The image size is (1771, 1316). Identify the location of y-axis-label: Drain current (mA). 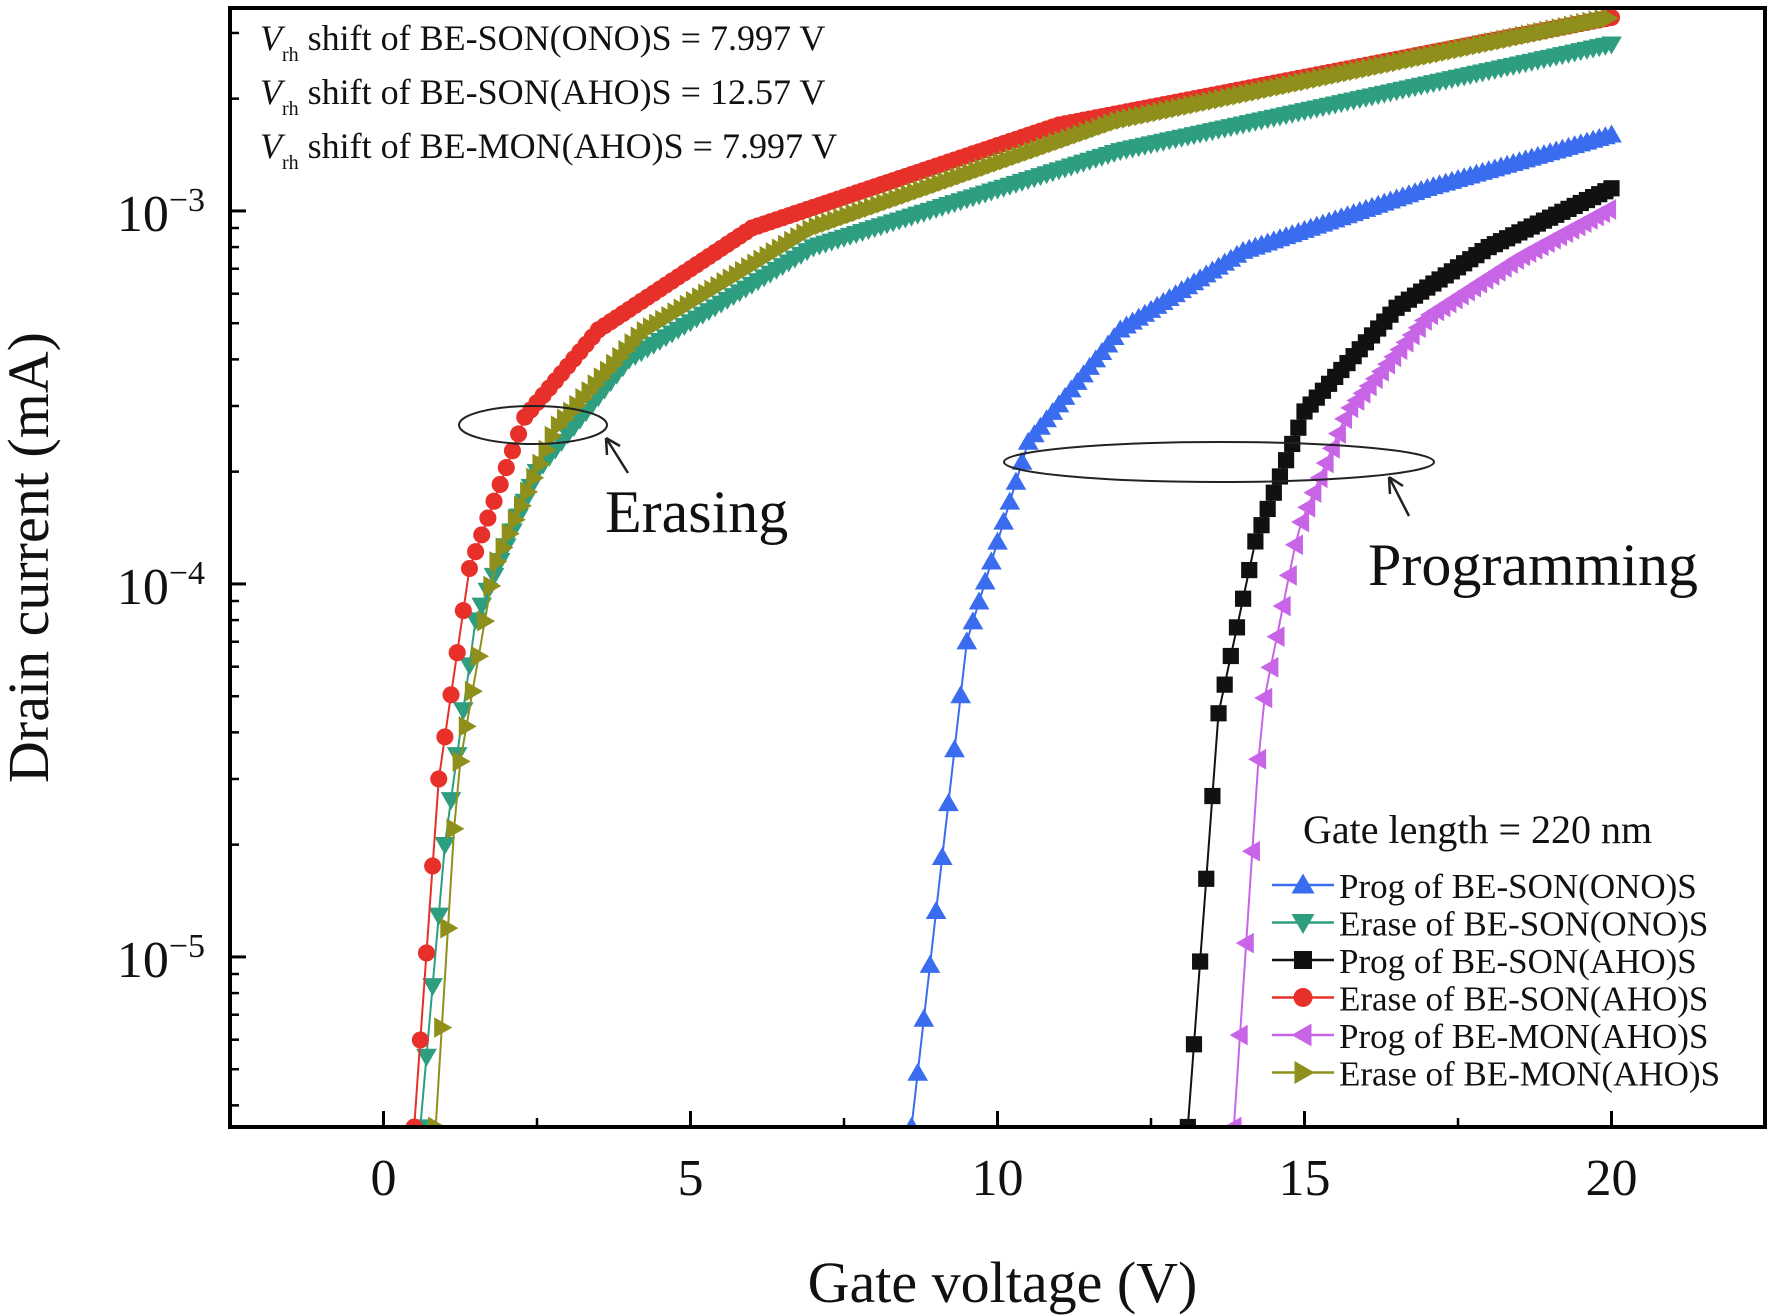
(30, 557).